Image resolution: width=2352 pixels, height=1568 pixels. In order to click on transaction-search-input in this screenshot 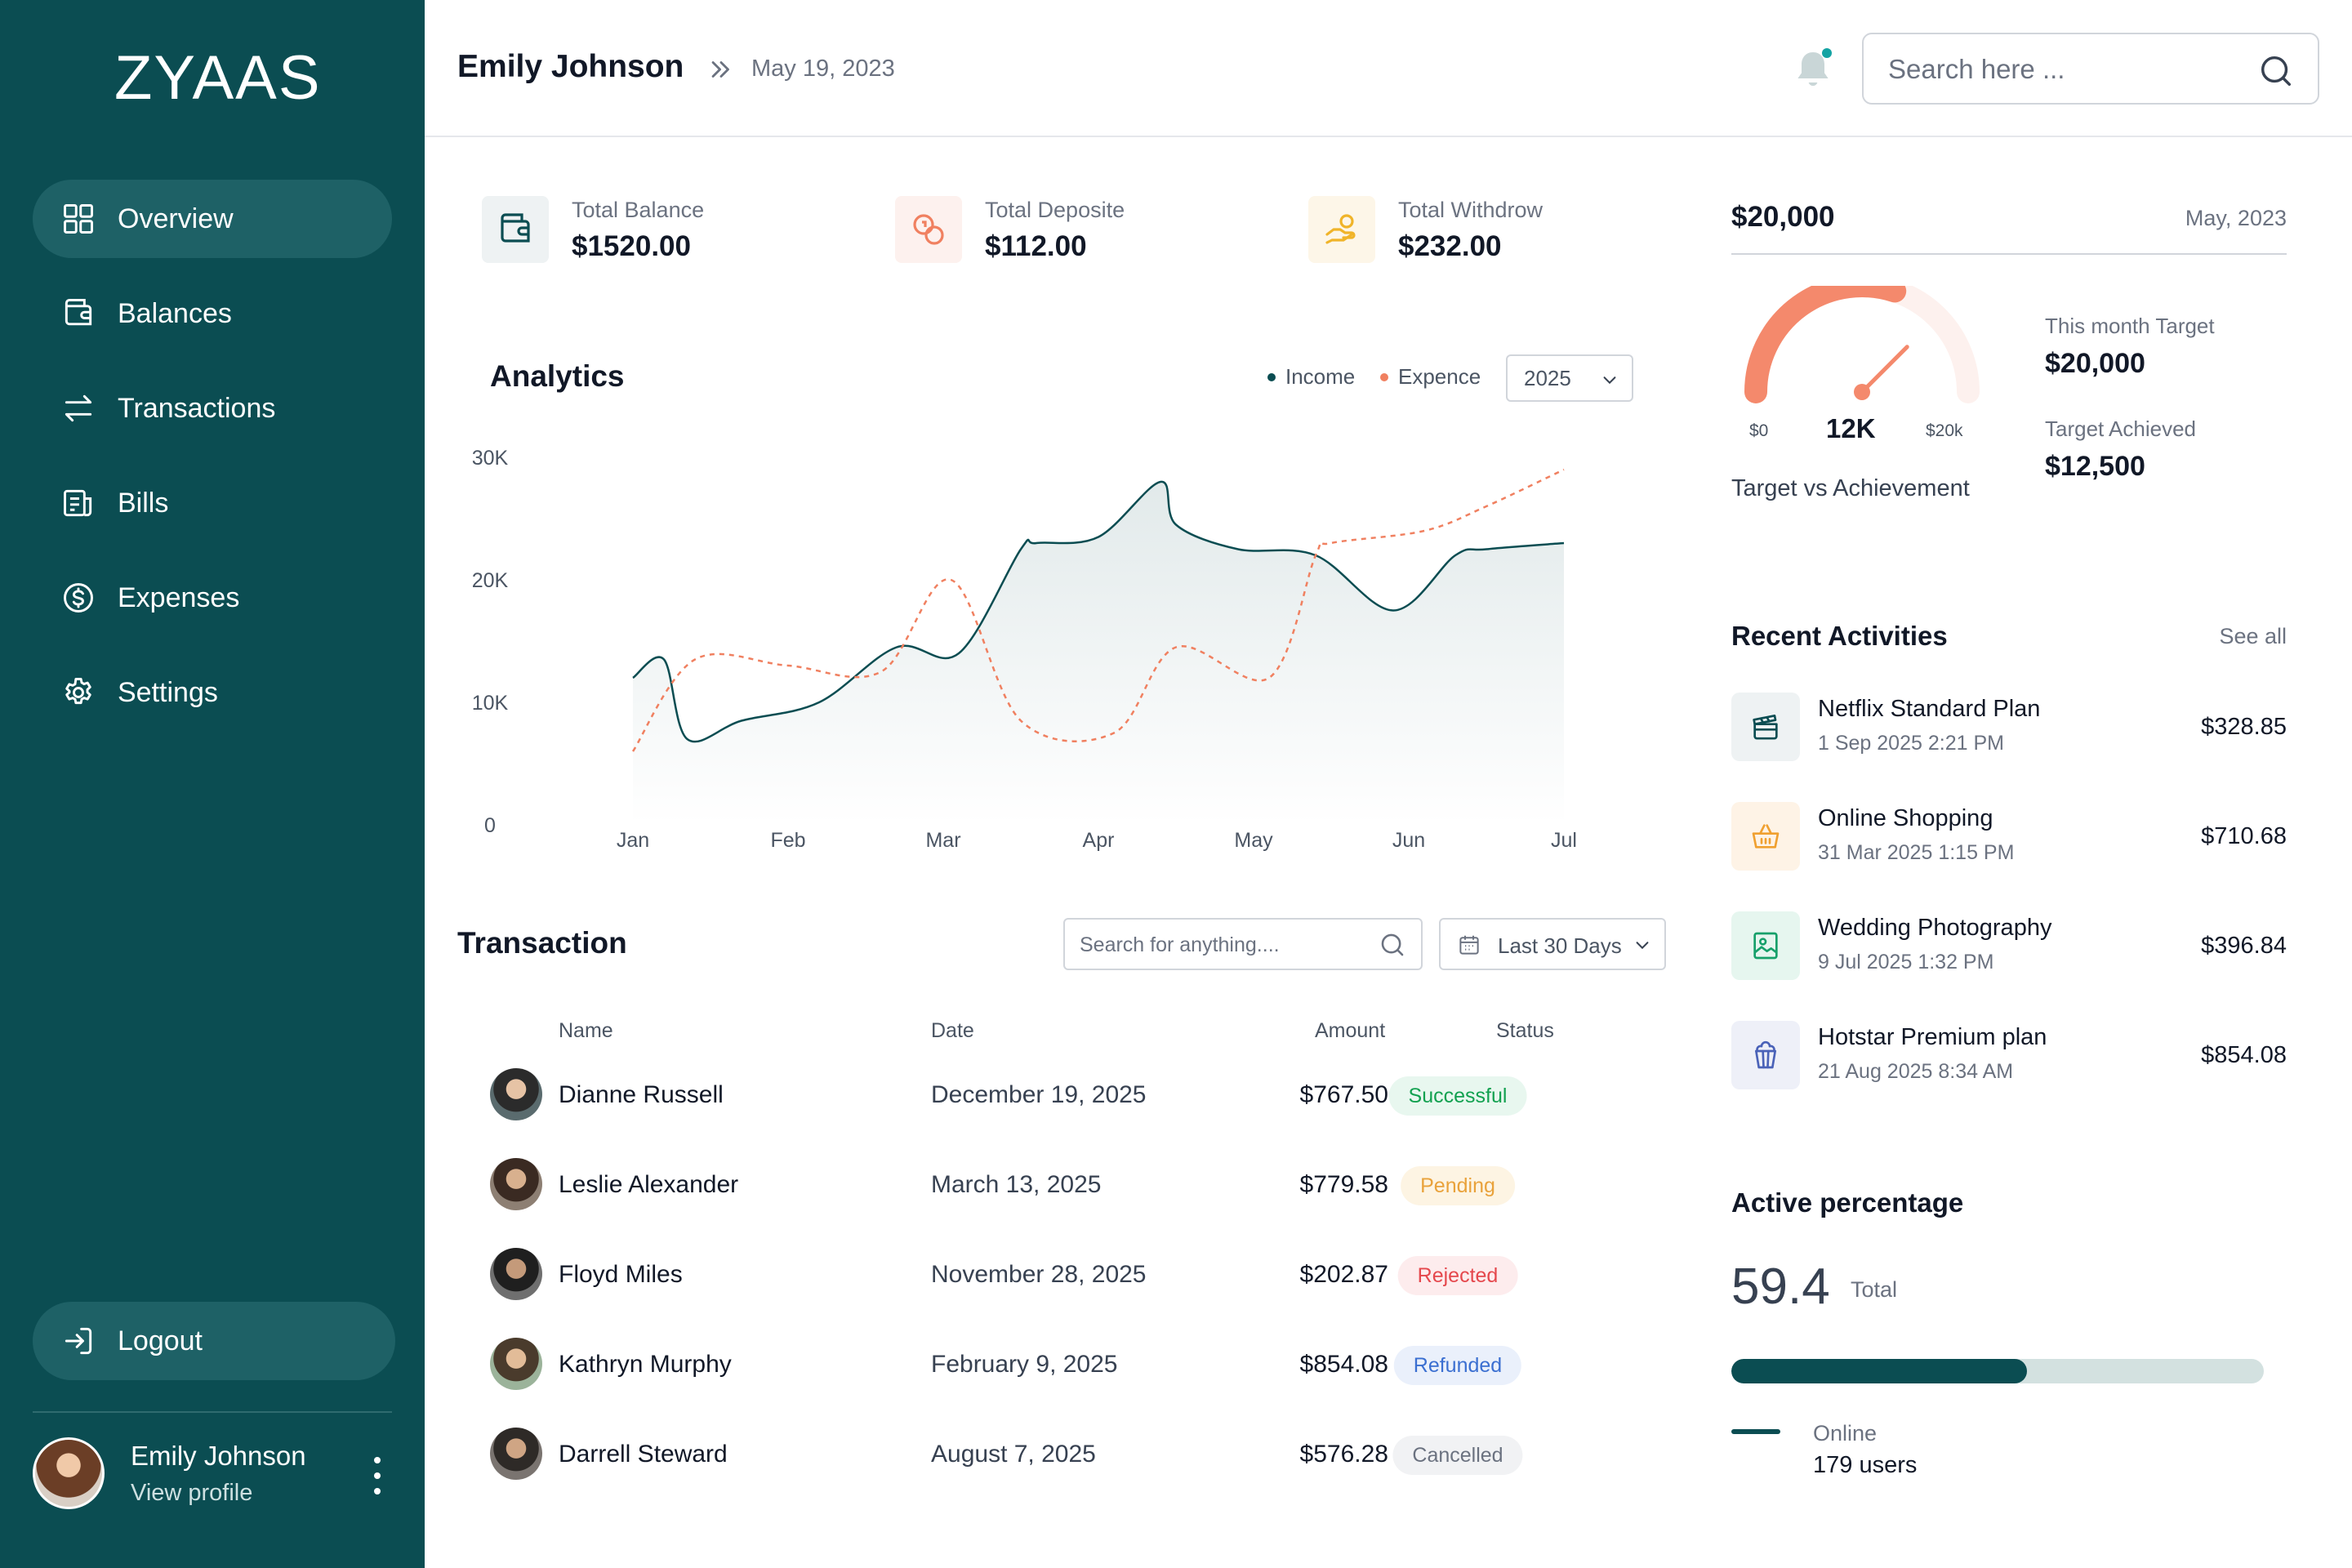, I will do `click(1227, 945)`.